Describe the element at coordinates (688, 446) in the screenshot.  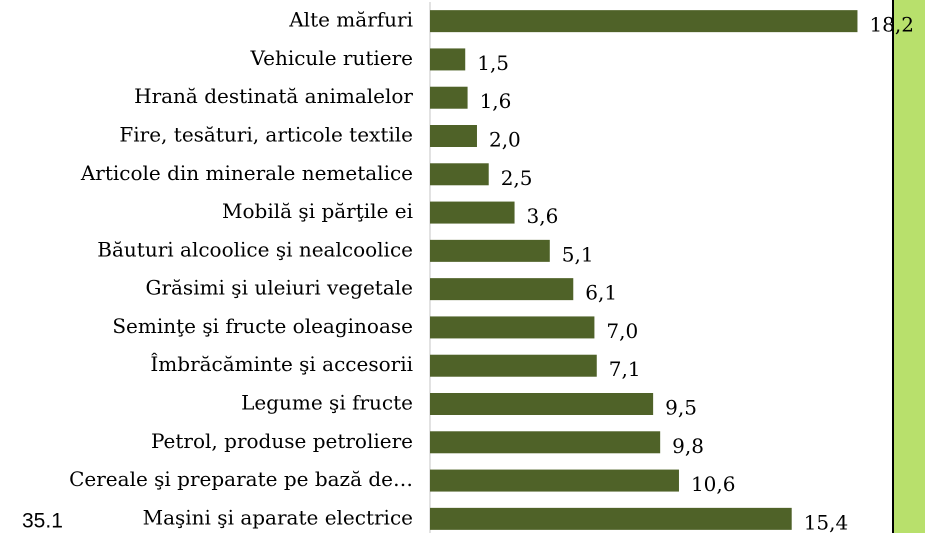
I see `value-label: 9,8` at that location.